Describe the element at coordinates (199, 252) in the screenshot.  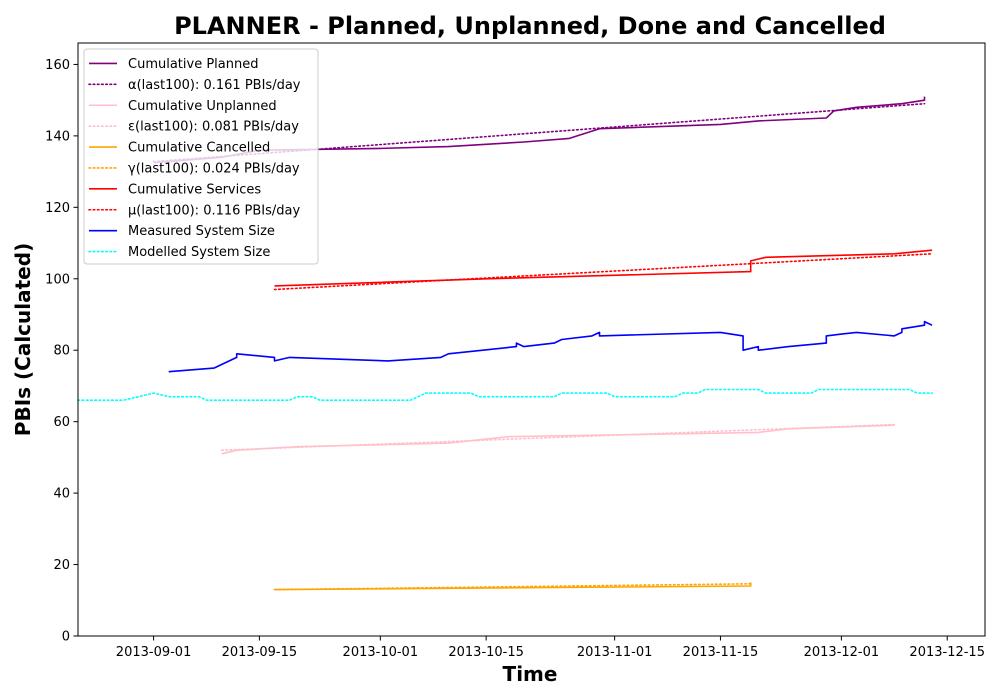
I see `legend-label: Modelled System Size` at that location.